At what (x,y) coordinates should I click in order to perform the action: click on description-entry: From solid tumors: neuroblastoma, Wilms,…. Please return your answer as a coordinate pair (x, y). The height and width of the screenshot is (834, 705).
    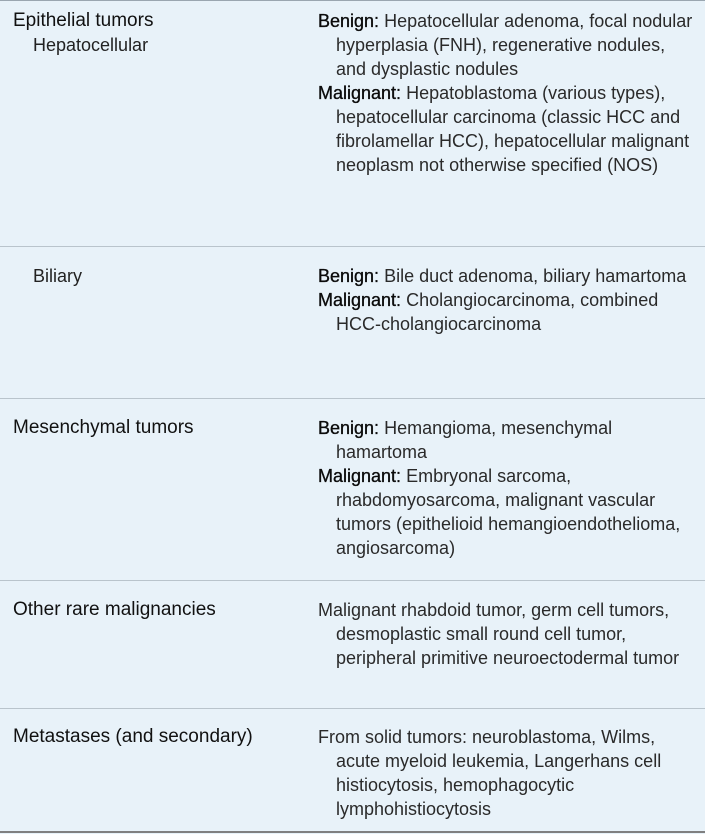
    Looking at the image, I should click on (506, 773).